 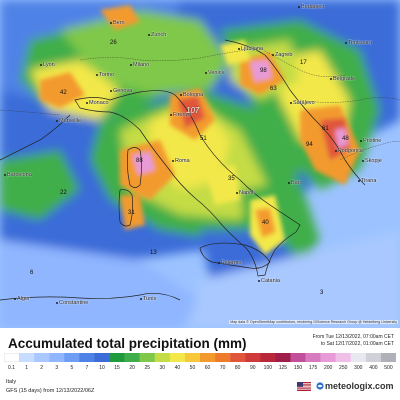 I want to click on city-name: Roma, so click(x=182, y=161).